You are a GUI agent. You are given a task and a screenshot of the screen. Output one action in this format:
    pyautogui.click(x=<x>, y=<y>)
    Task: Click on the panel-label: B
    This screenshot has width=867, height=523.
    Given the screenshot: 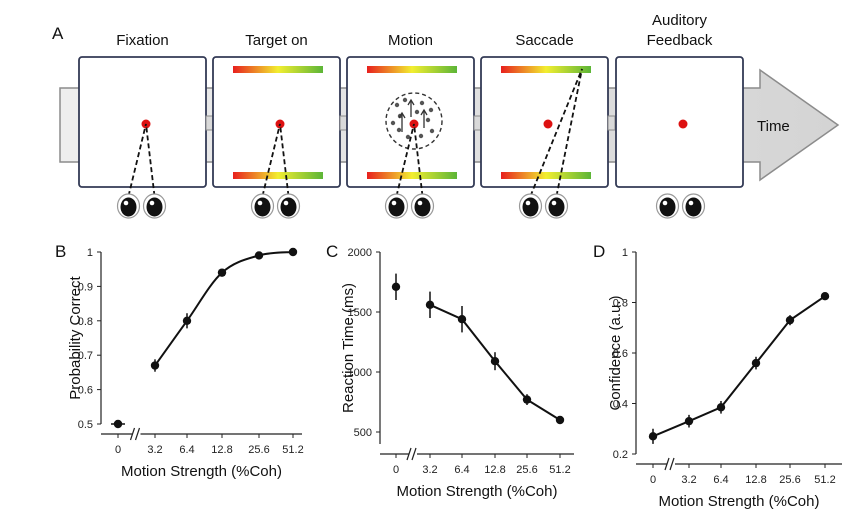 What is the action you would take?
    pyautogui.click(x=60, y=251)
    